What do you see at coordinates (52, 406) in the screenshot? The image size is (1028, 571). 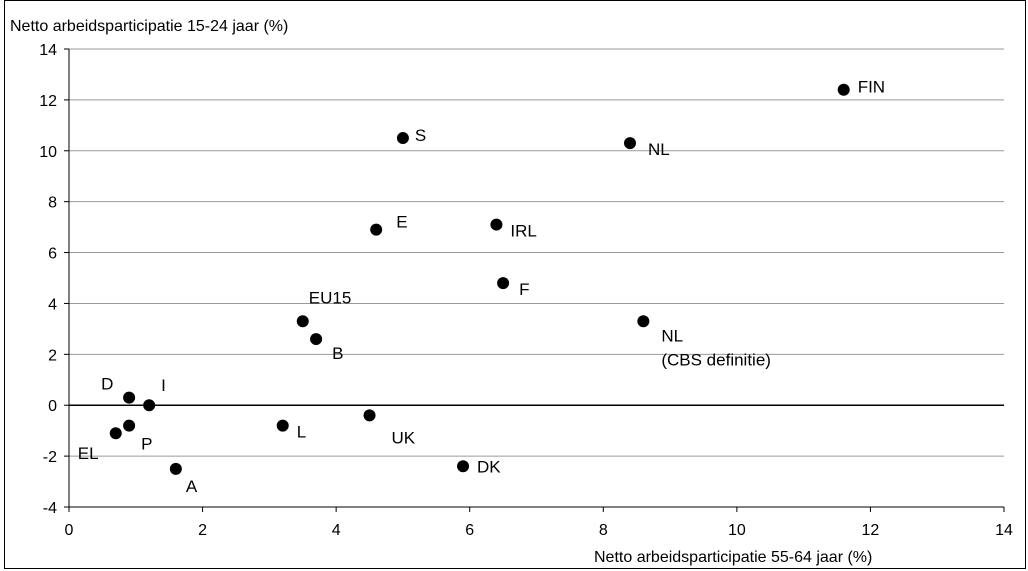 I see `y-tick-label: 0` at bounding box center [52, 406].